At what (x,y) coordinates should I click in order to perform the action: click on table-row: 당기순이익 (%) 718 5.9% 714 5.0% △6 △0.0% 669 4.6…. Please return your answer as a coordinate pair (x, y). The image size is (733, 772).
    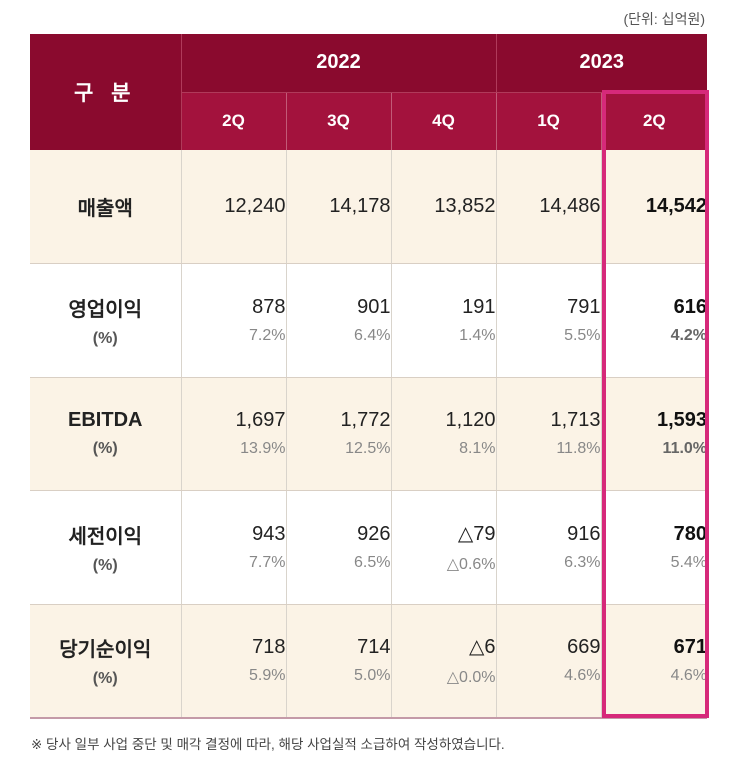
    Looking at the image, I should click on (369, 661).